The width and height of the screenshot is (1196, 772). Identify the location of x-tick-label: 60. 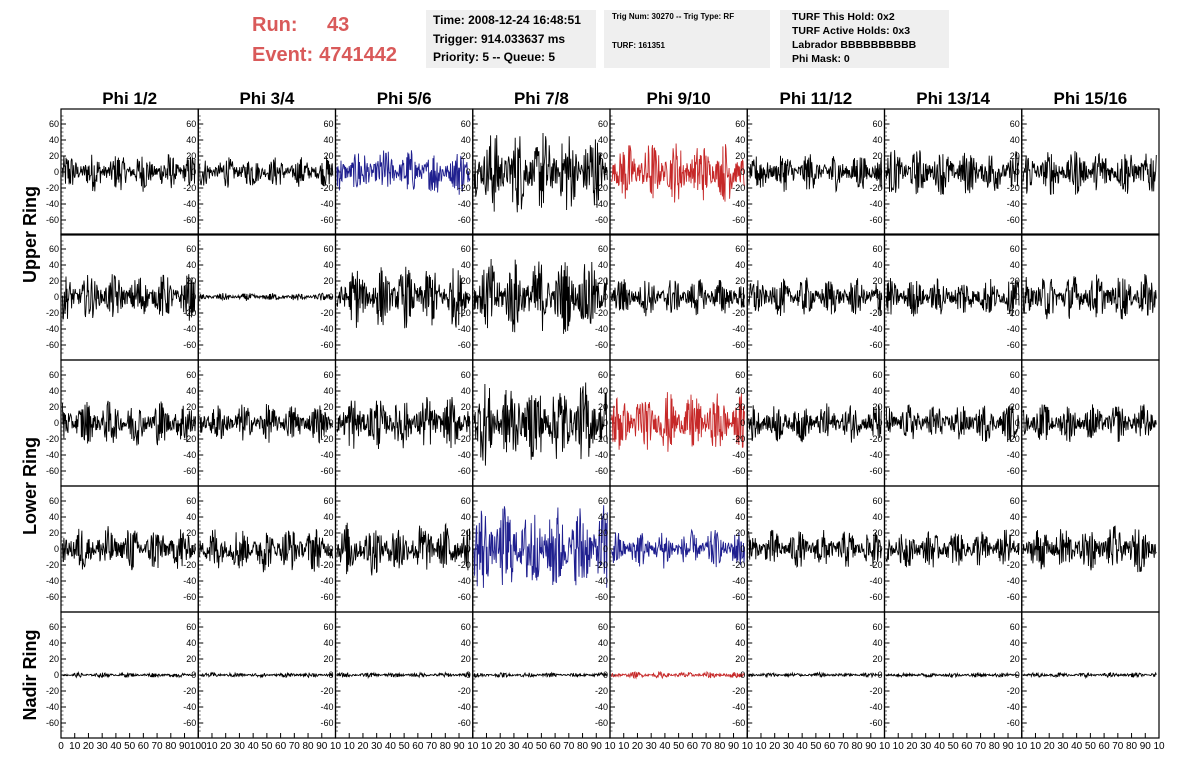
(693, 746).